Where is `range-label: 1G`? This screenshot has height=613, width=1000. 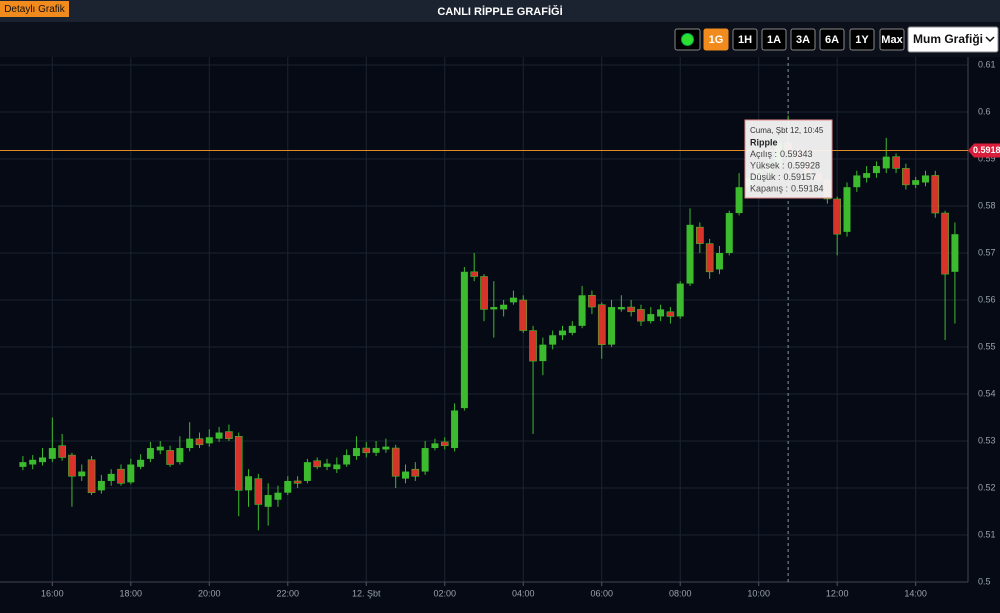 range-label: 1G is located at coordinates (716, 40).